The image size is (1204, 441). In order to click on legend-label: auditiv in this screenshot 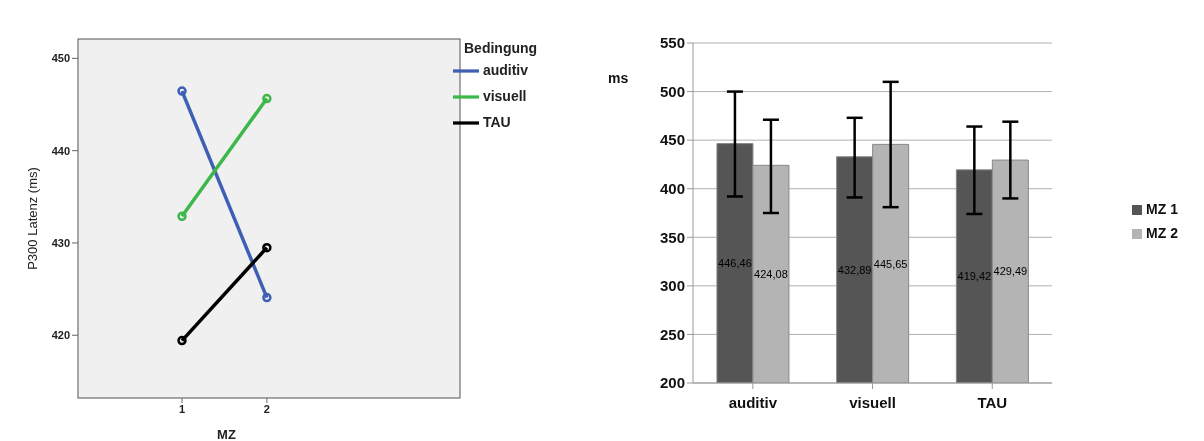, I will do `click(505, 69)`.